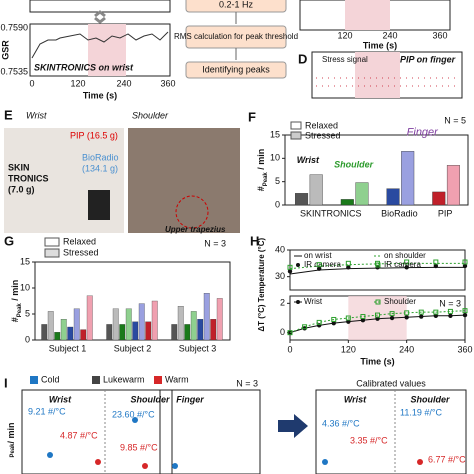 The image size is (474, 474). Describe the element at coordinates (27, 313) in the screenshot. I see `y-tick-label: 5` at that location.